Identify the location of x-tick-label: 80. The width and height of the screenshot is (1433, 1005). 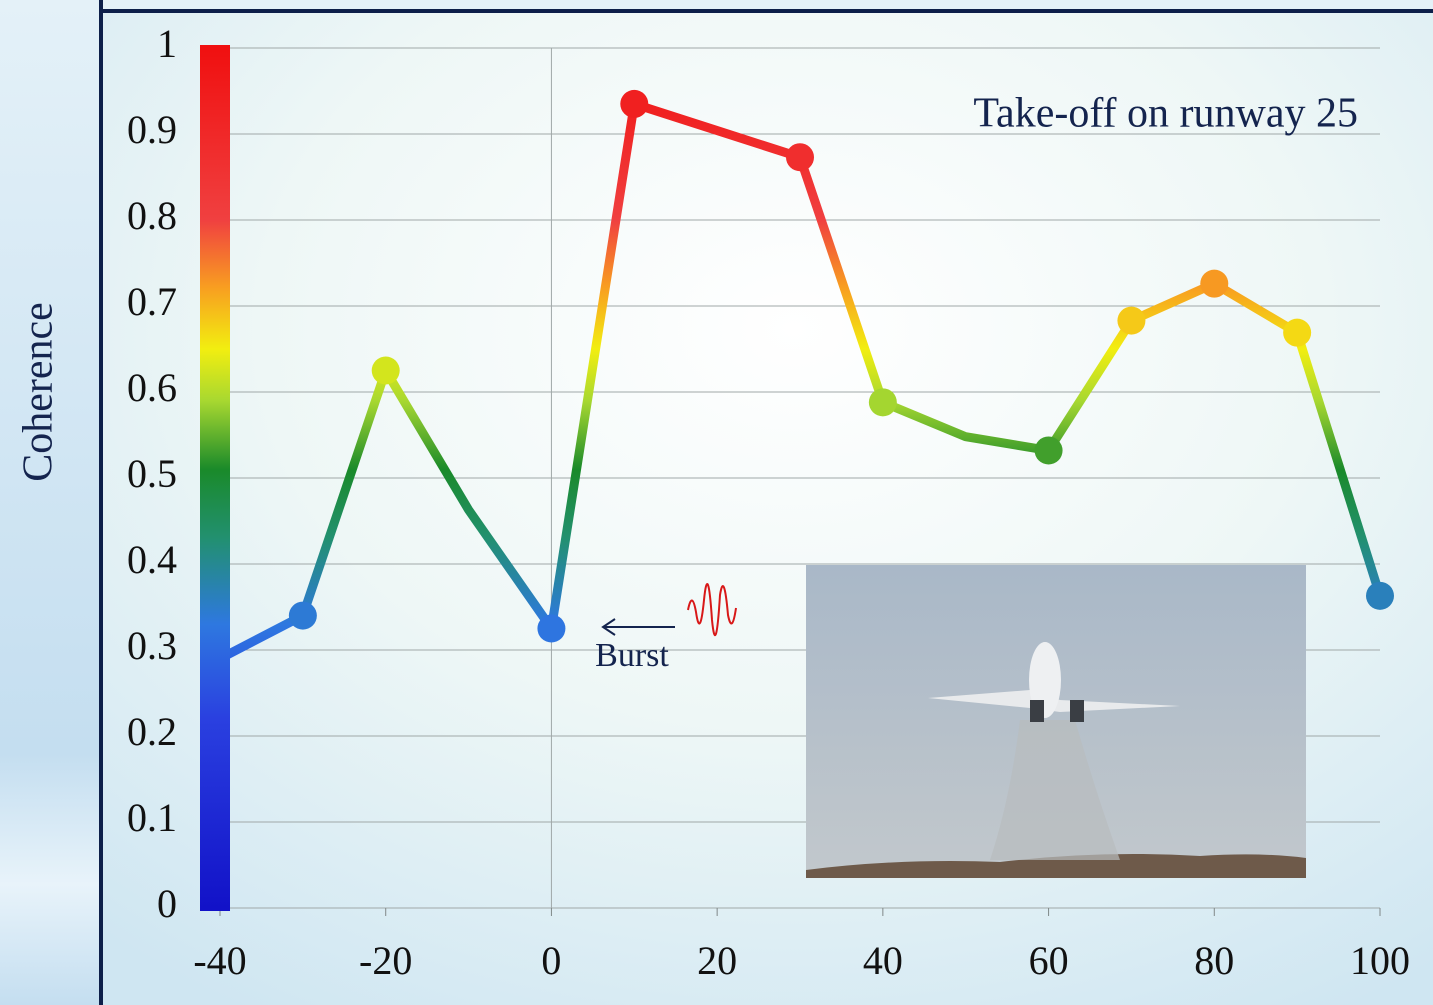
(1214, 960).